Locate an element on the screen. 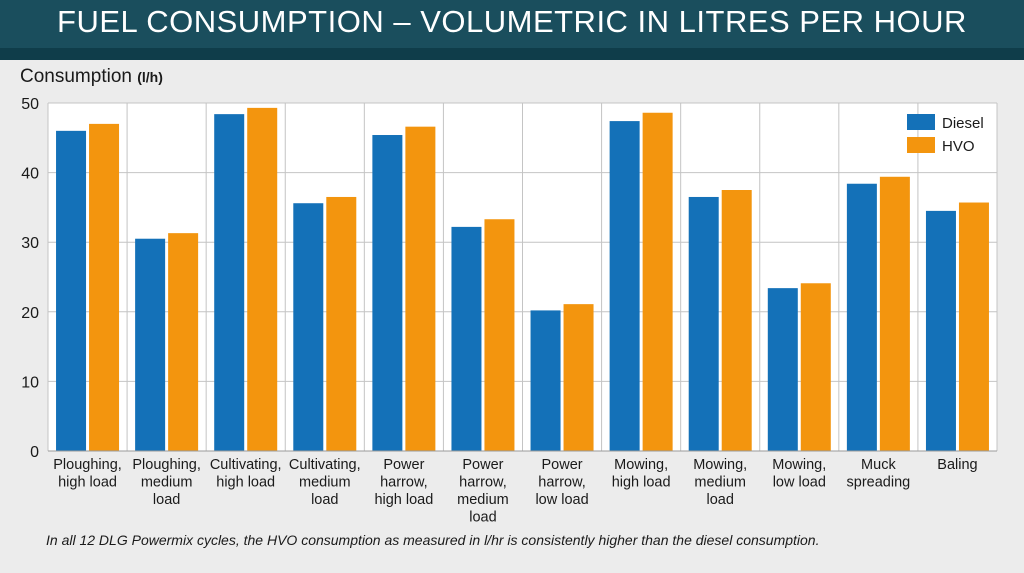  y-tick-label: 30 is located at coordinates (30, 243).